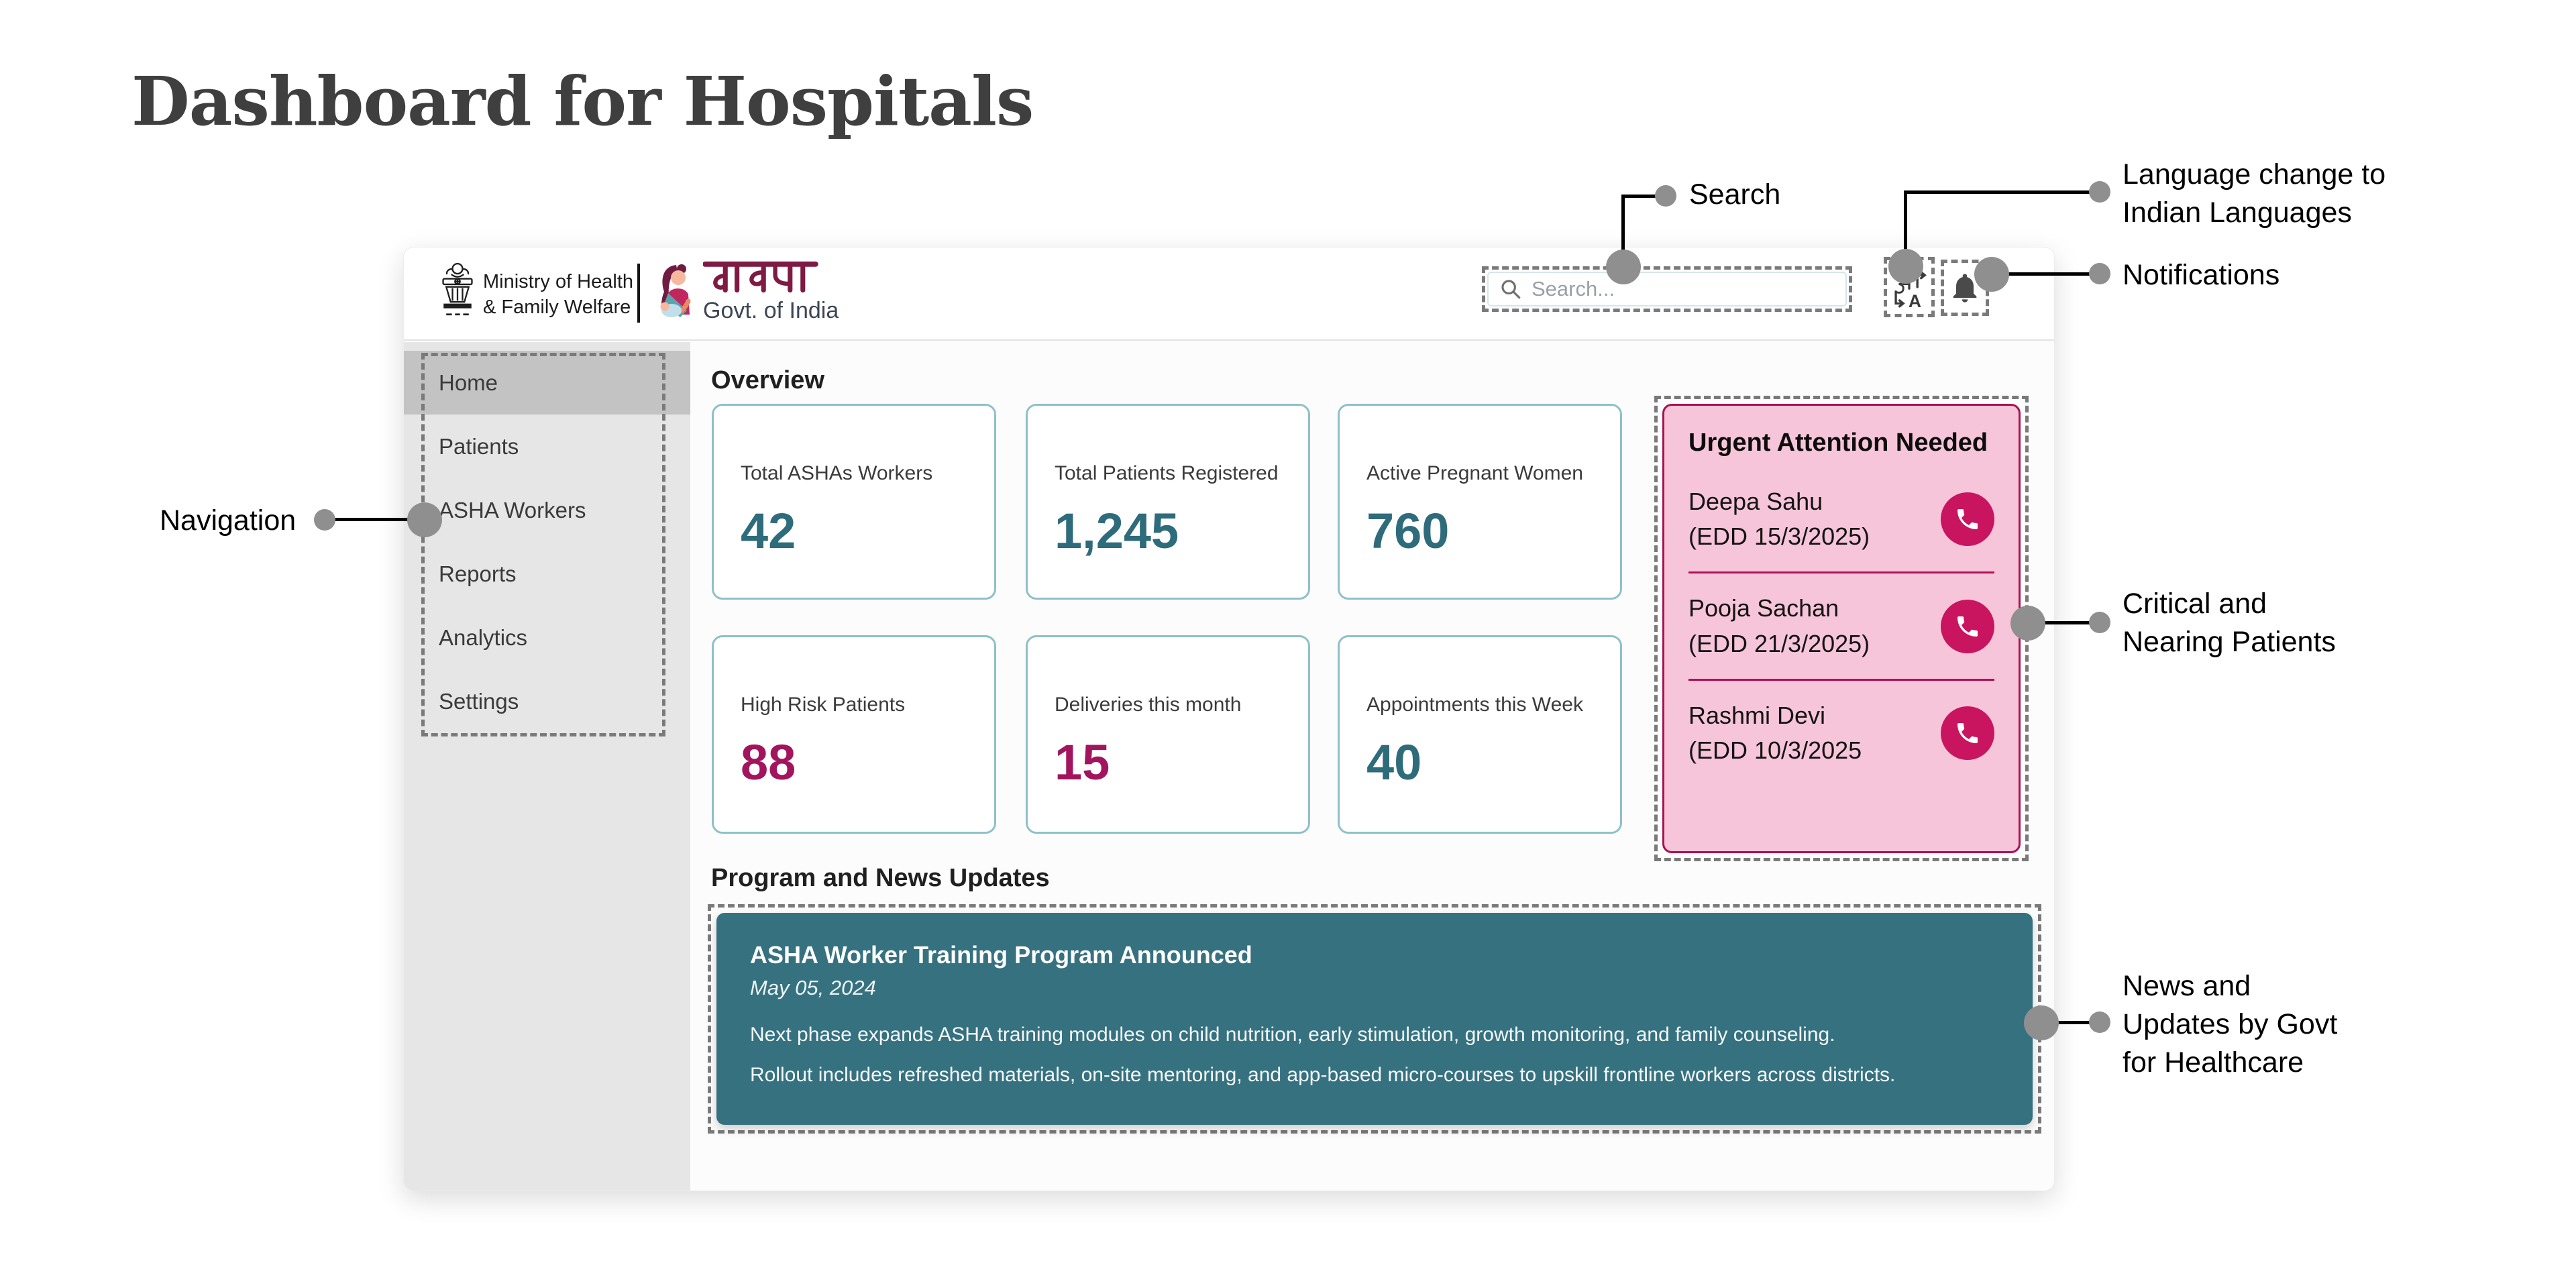 Image resolution: width=2576 pixels, height=1261 pixels. I want to click on language-callout-label: Language change to Indian Languages, so click(2254, 194).